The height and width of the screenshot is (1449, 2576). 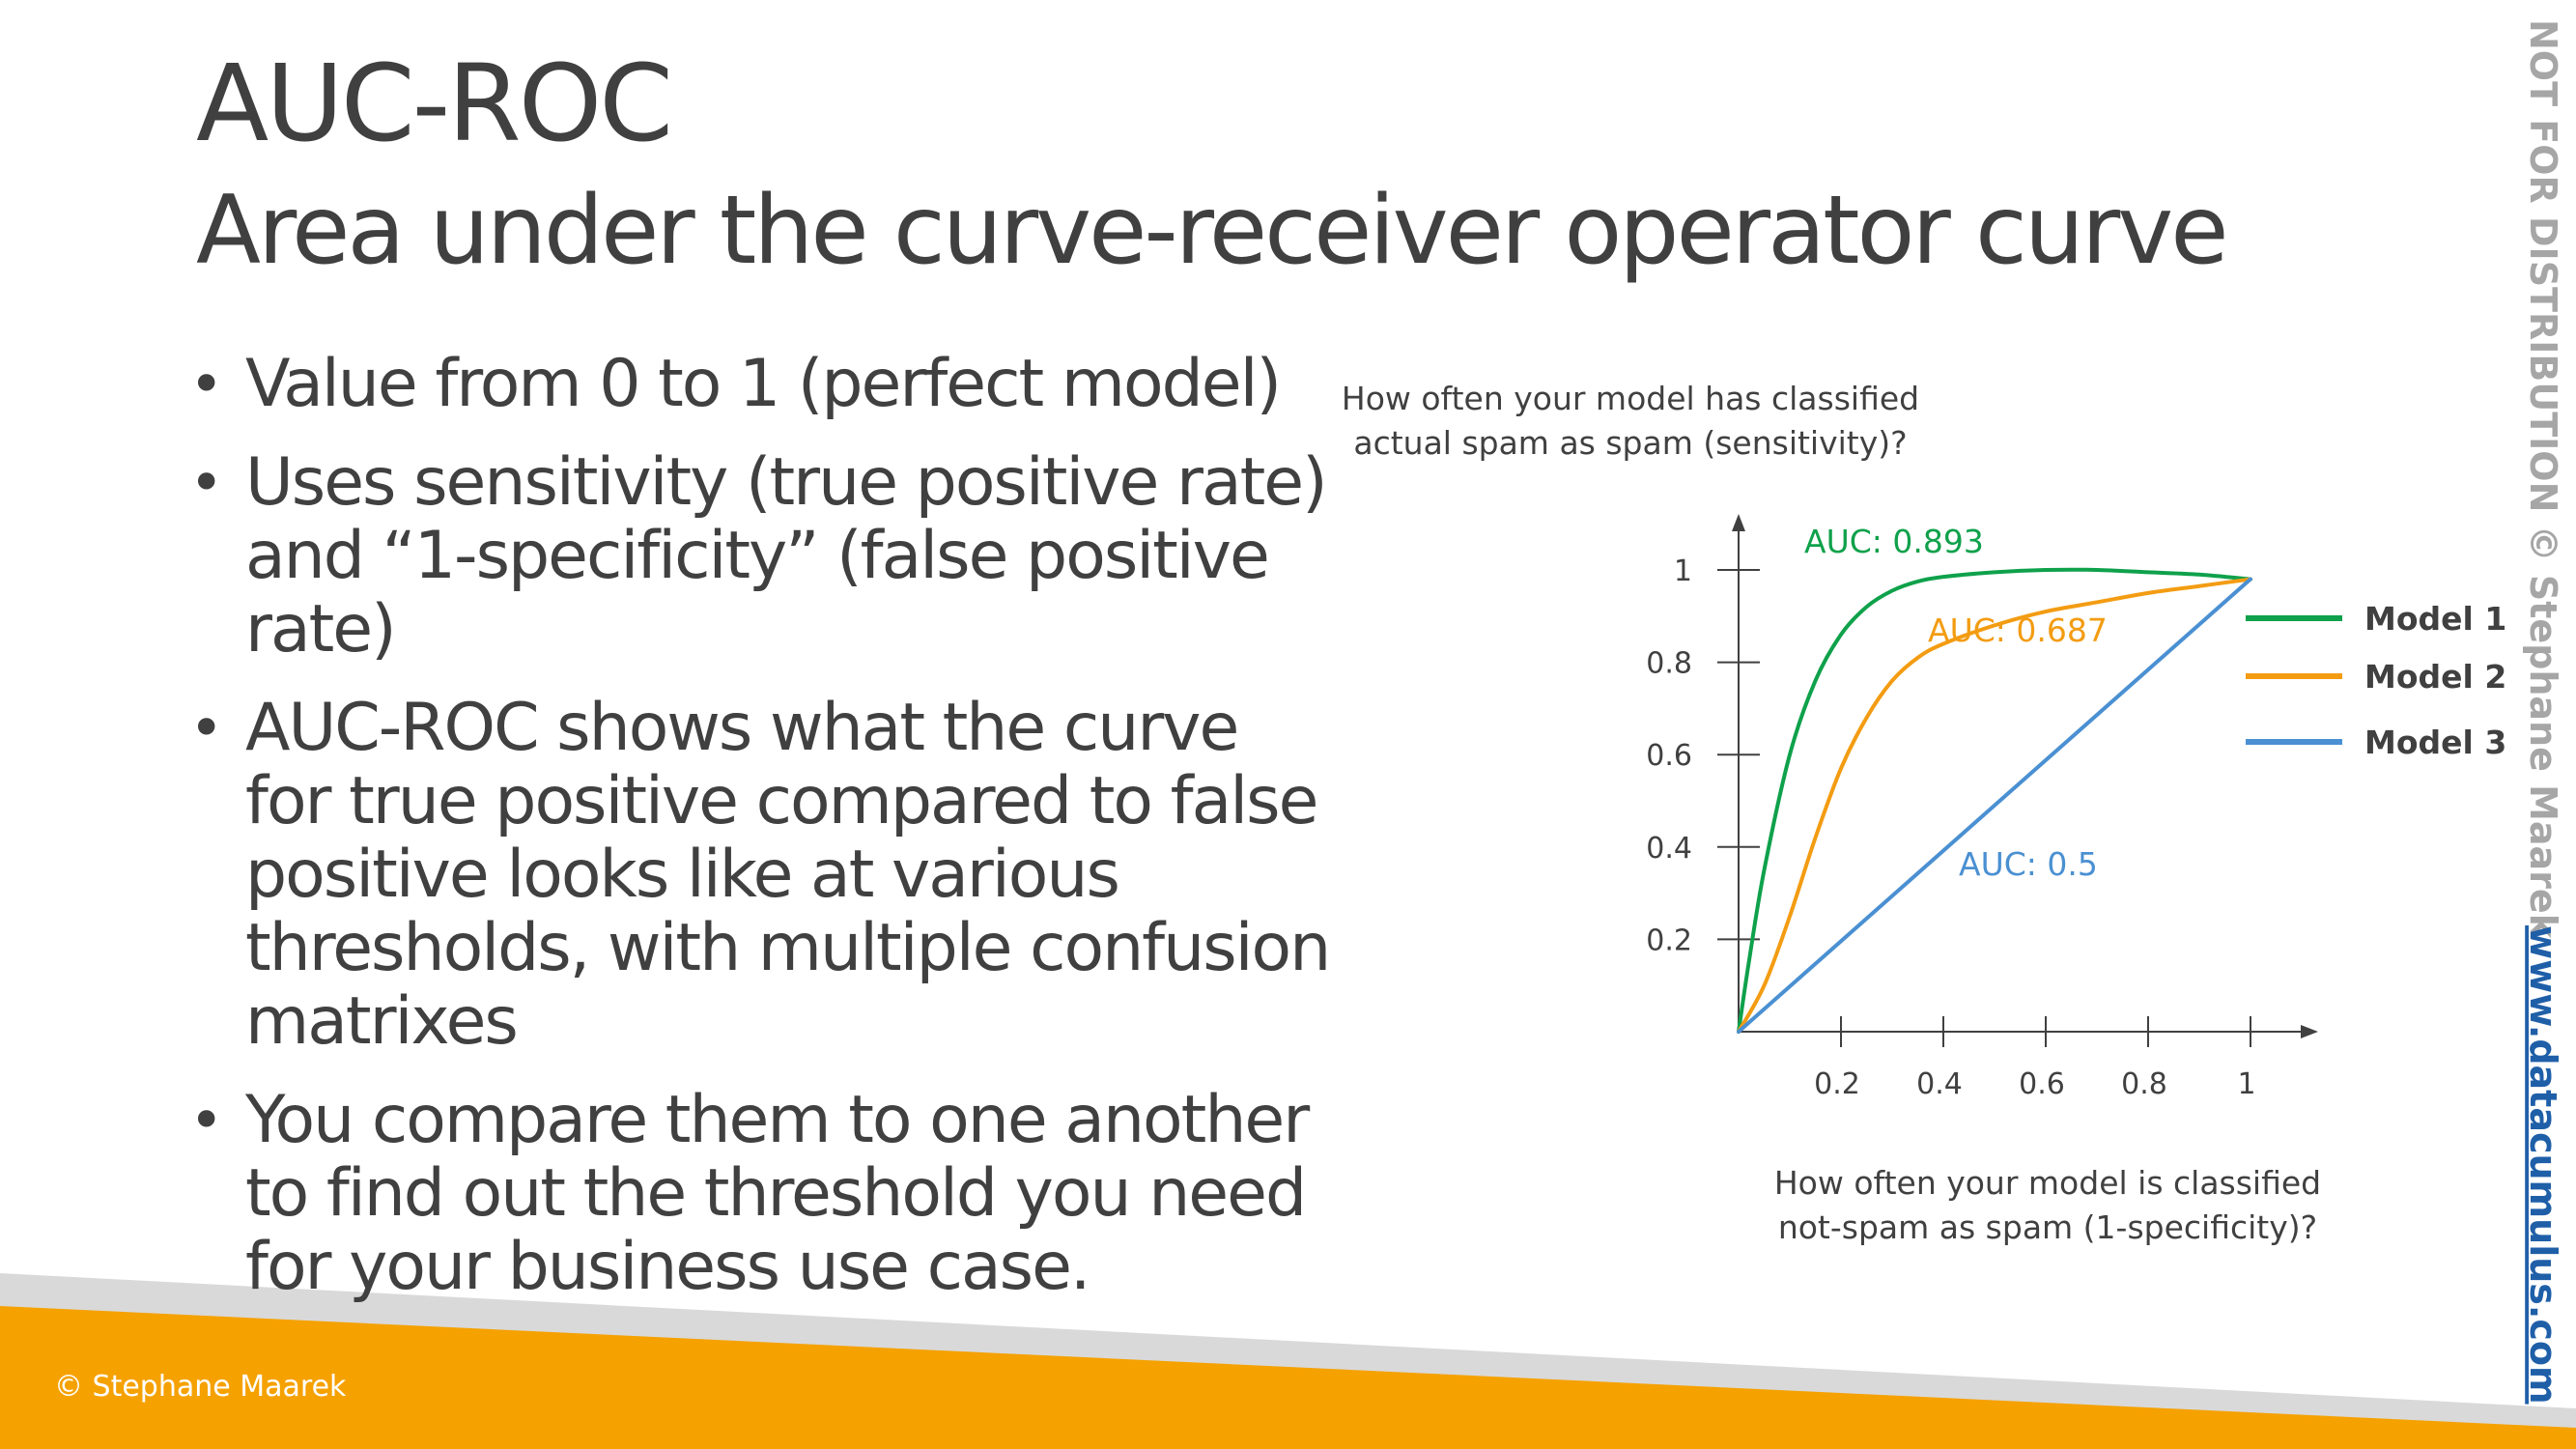 I want to click on bullet-line: thresholds, with multiple confusion, so click(x=788, y=948).